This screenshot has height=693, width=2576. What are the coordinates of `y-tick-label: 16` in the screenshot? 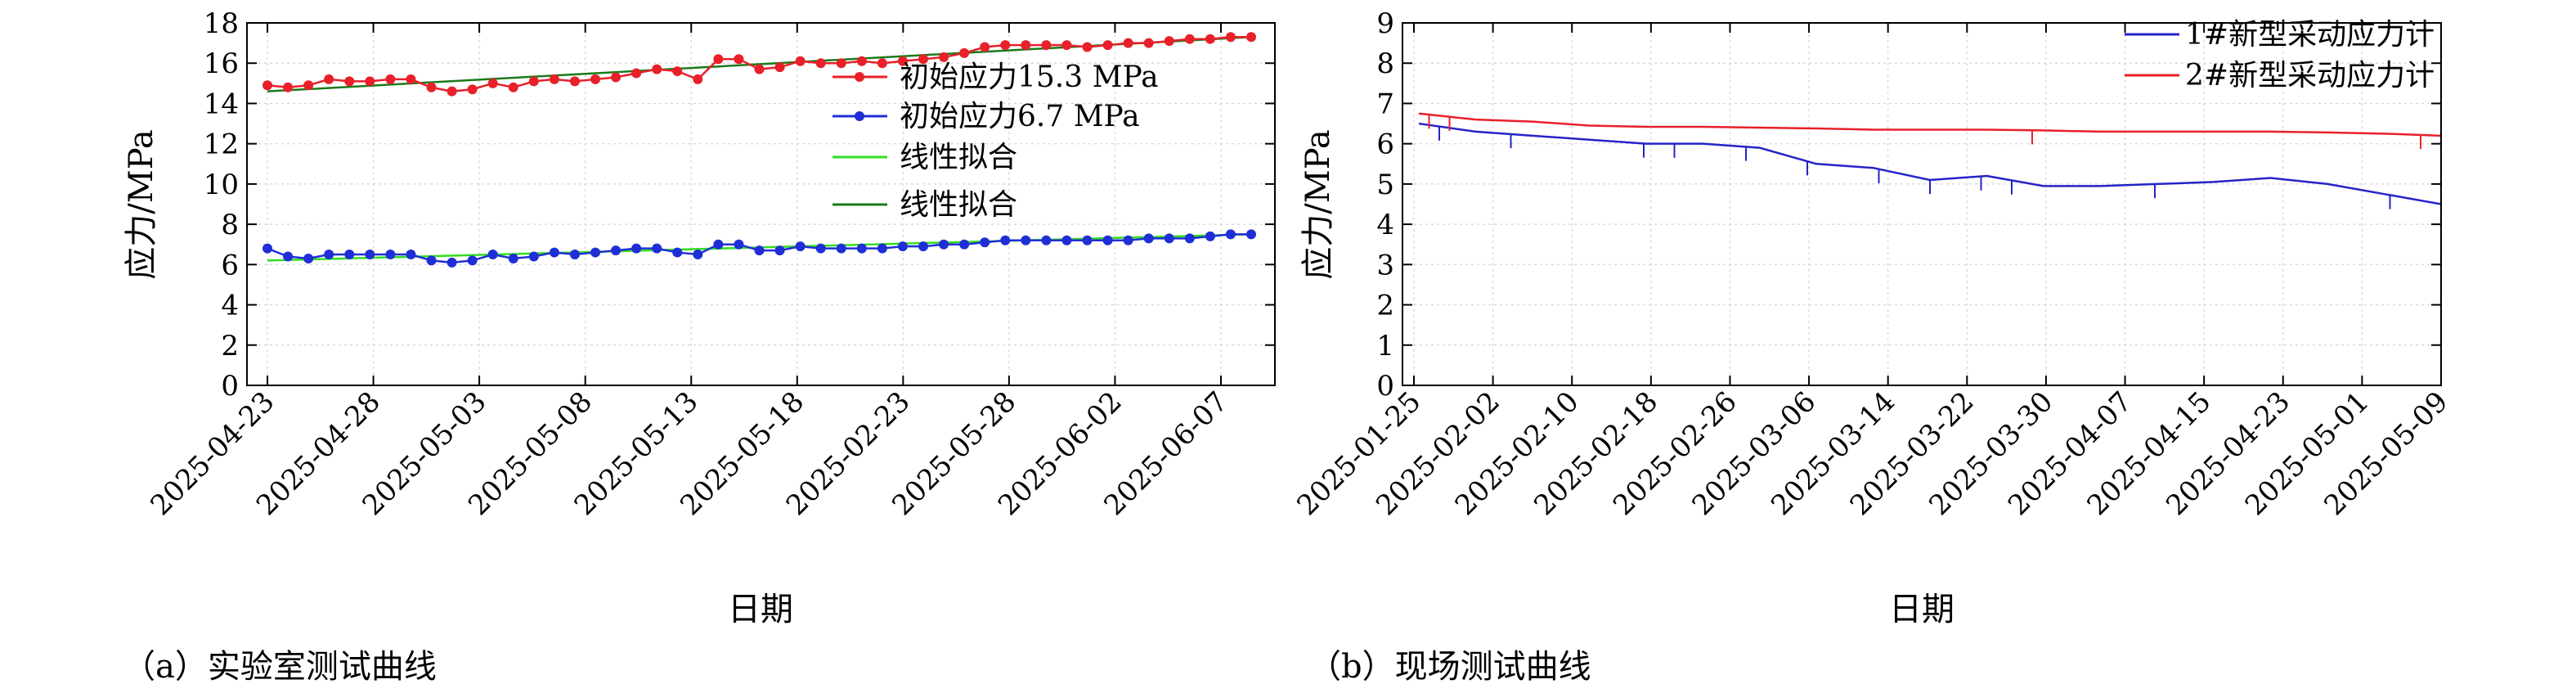 It's located at (221, 64).